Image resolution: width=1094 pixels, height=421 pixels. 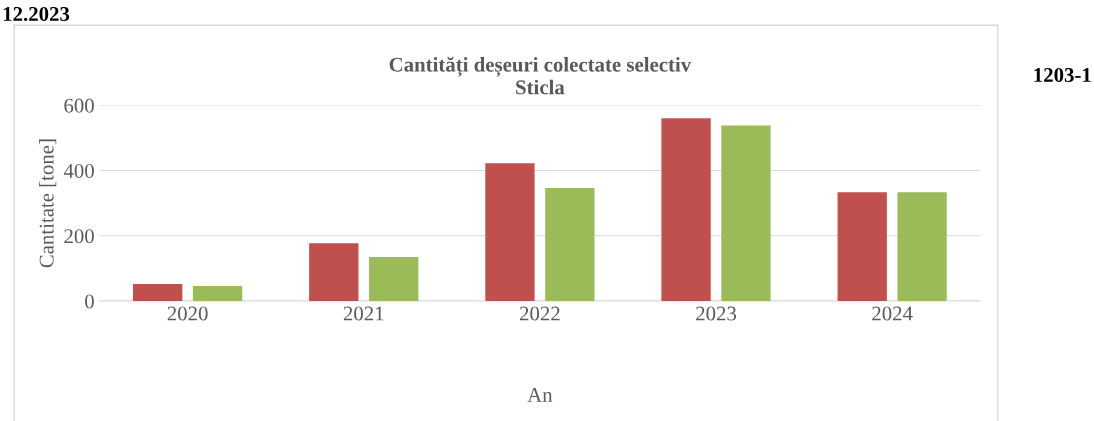 What do you see at coordinates (89, 301) in the screenshot?
I see `y-tick-label: 0` at bounding box center [89, 301].